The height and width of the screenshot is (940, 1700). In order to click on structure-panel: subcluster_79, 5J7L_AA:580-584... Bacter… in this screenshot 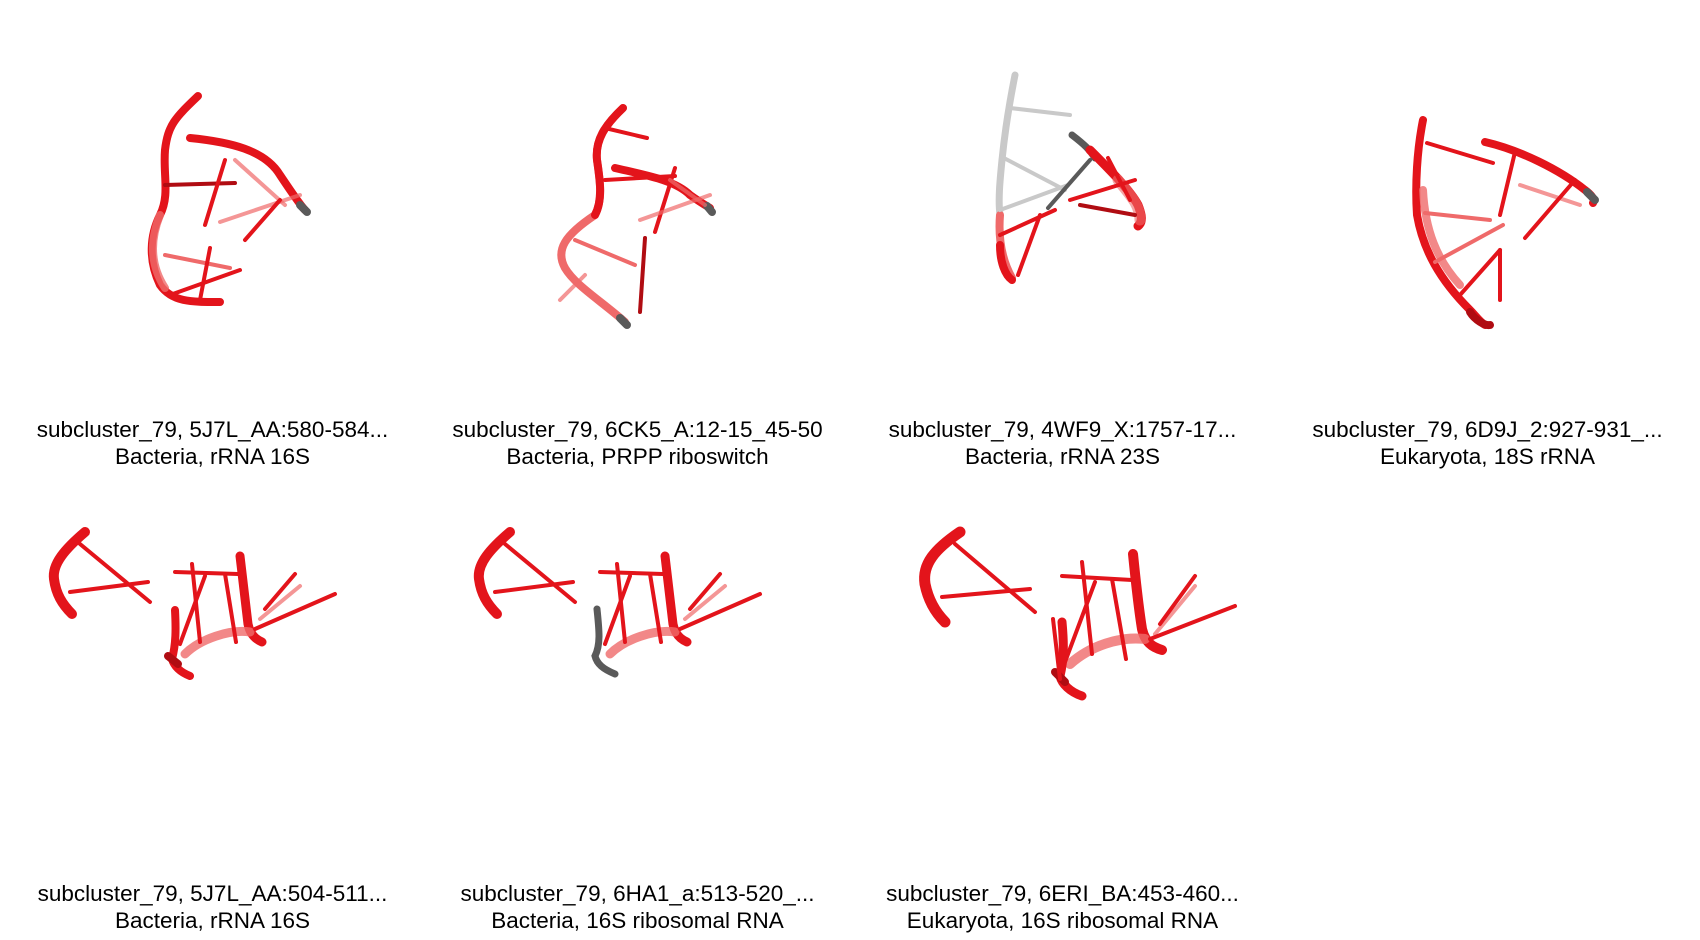, I will do `click(212, 235)`.